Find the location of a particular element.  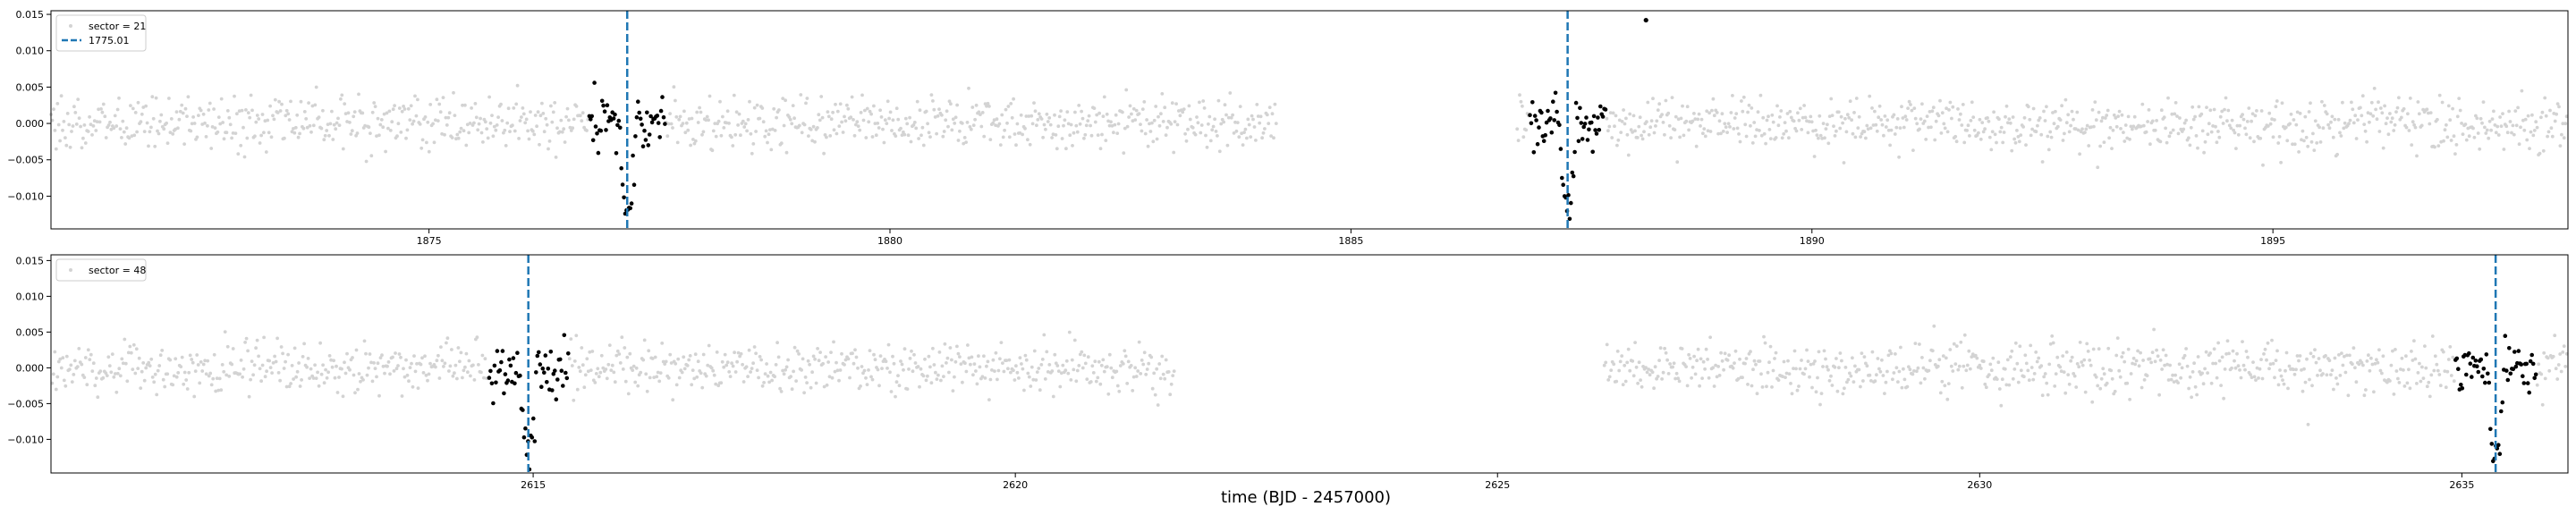

x-axis-label: time (BJD - 2457000) is located at coordinates (1306, 497).